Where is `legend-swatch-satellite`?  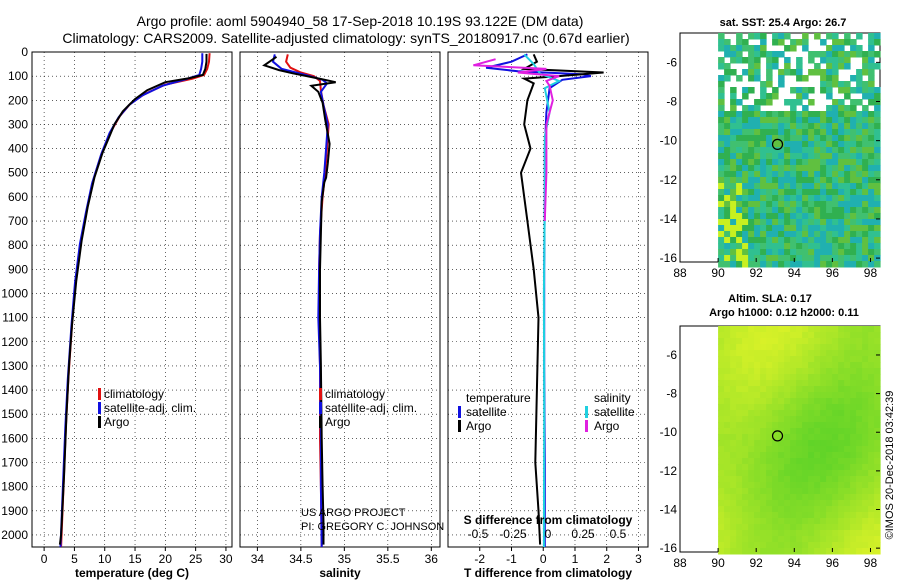
legend-swatch-satellite is located at coordinates (99, 408).